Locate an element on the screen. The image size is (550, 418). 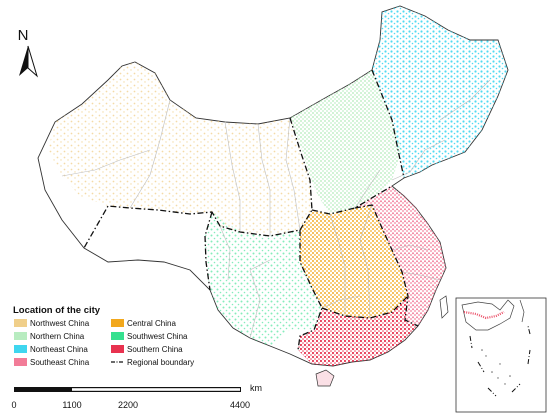
legend-label-5: Southern China is located at coordinates (155, 349).